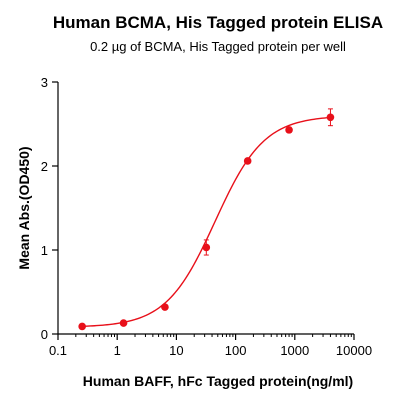 The width and height of the screenshot is (408, 400). Describe the element at coordinates (49, 208) in the screenshot. I see `y-ticks: 0 1 2 3` at that location.